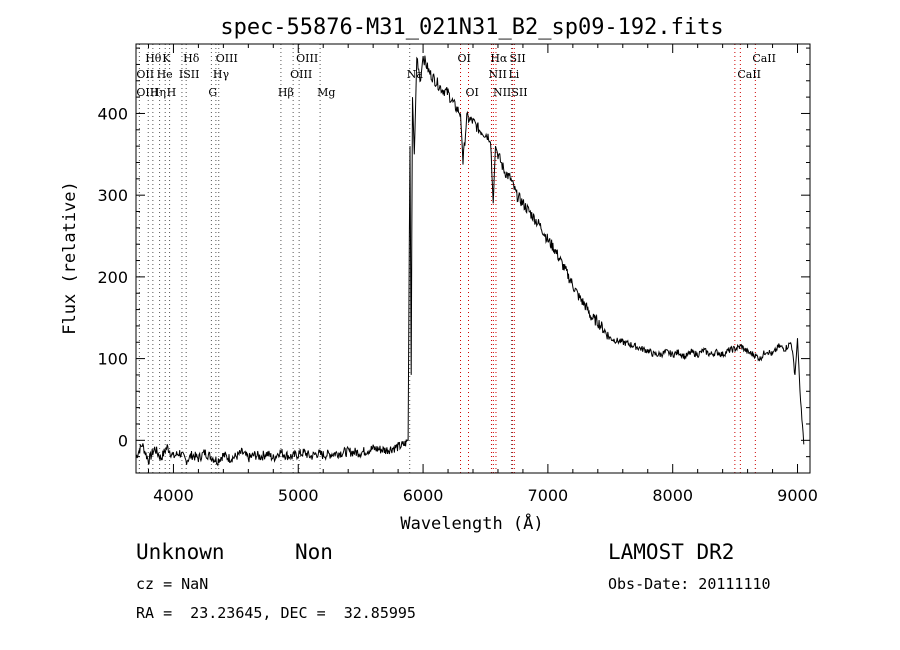 The width and height of the screenshot is (900, 650). What do you see at coordinates (797, 495) in the screenshot?
I see `x-tick-label: 9000` at bounding box center [797, 495].